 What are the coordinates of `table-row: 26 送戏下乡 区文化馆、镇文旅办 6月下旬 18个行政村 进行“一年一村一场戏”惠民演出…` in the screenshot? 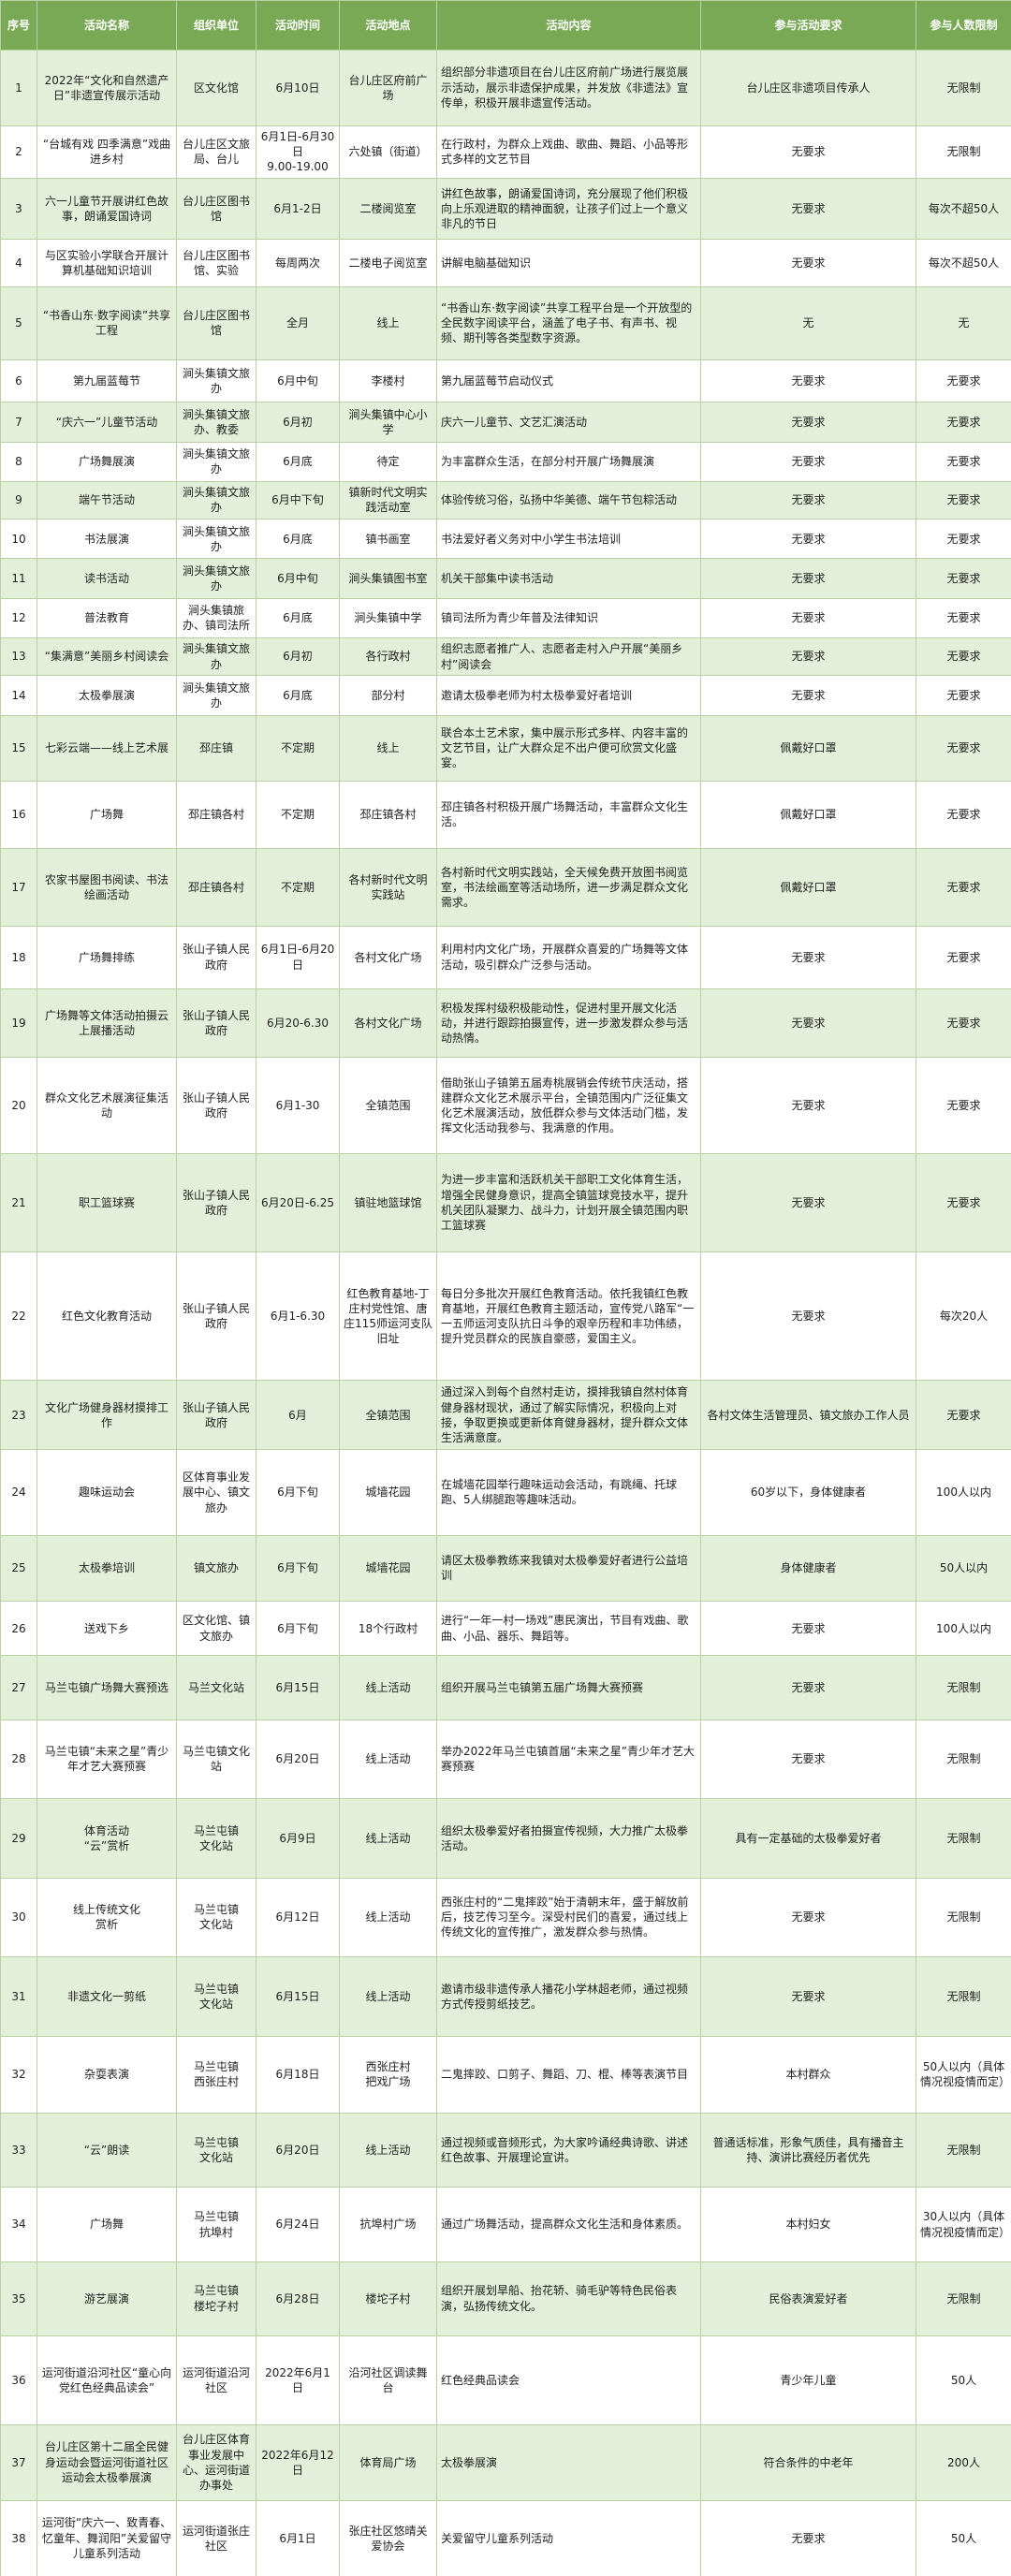 It's located at (505, 1629).